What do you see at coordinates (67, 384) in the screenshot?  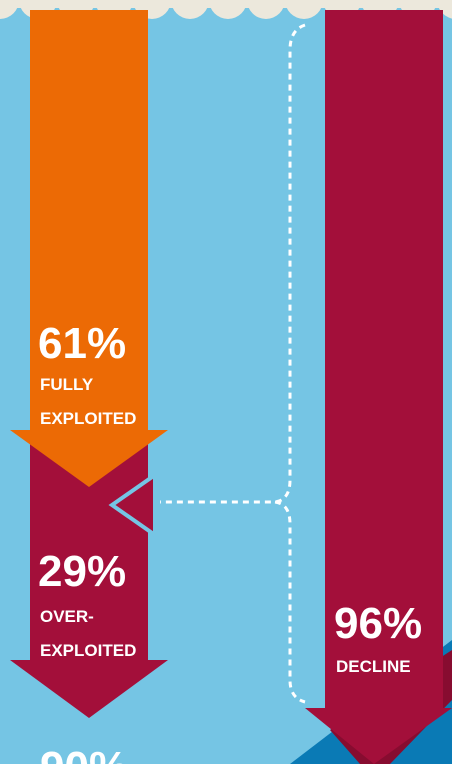 I see `label: FULLY` at bounding box center [67, 384].